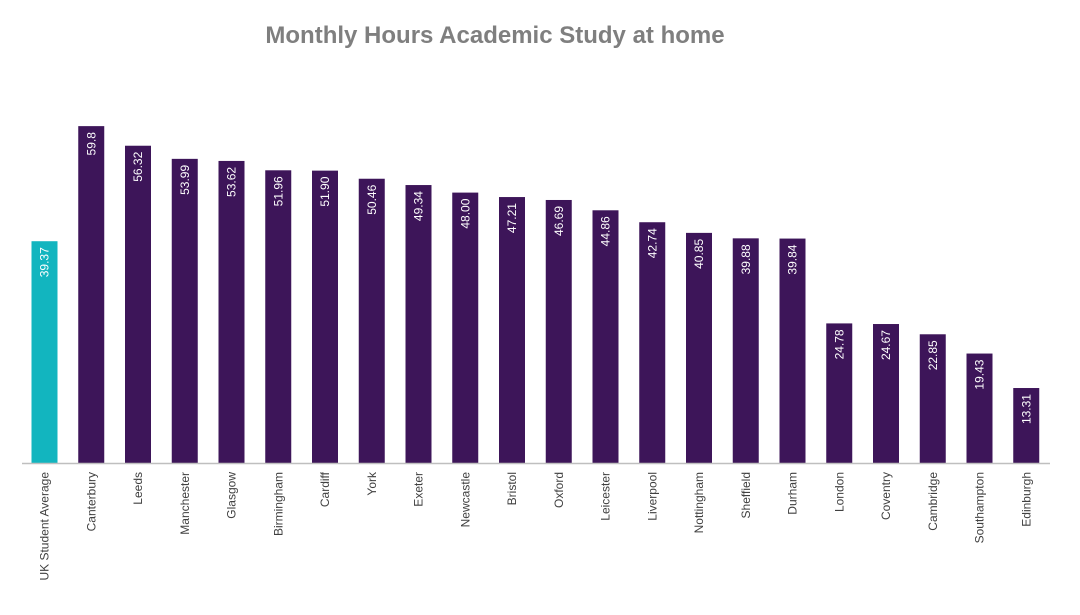 The height and width of the screenshot is (615, 1080). What do you see at coordinates (512, 488) in the screenshot?
I see `category-label: Bristol` at bounding box center [512, 488].